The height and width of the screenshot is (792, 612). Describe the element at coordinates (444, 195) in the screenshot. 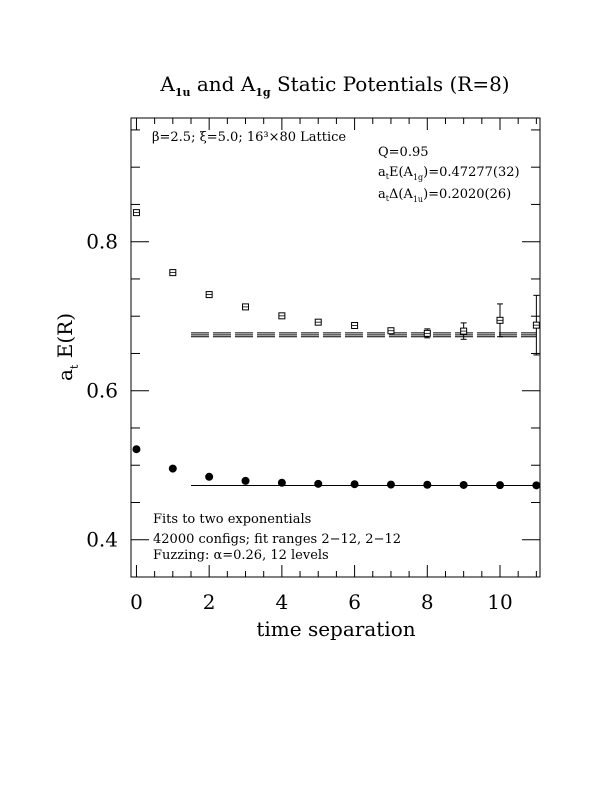

I see `gap-annotation: atΔ(A1u)=0.2020(26)` at that location.